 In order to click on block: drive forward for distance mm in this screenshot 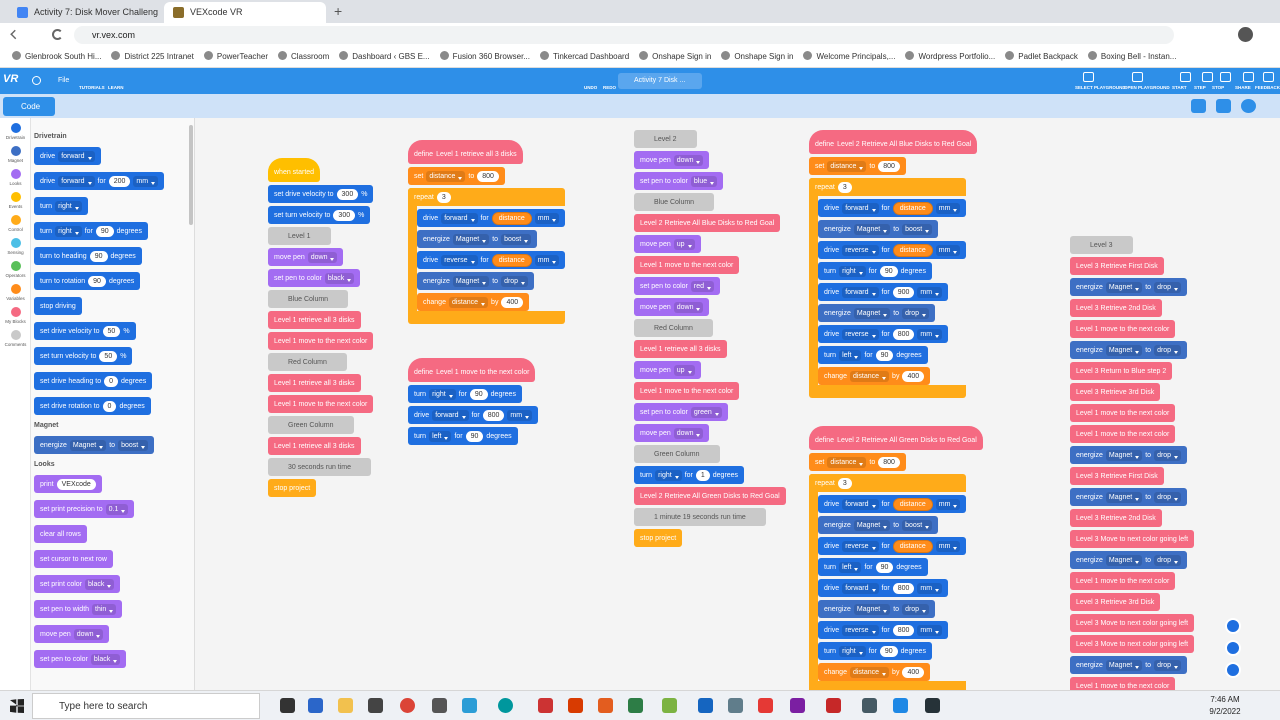, I will do `click(892, 208)`.